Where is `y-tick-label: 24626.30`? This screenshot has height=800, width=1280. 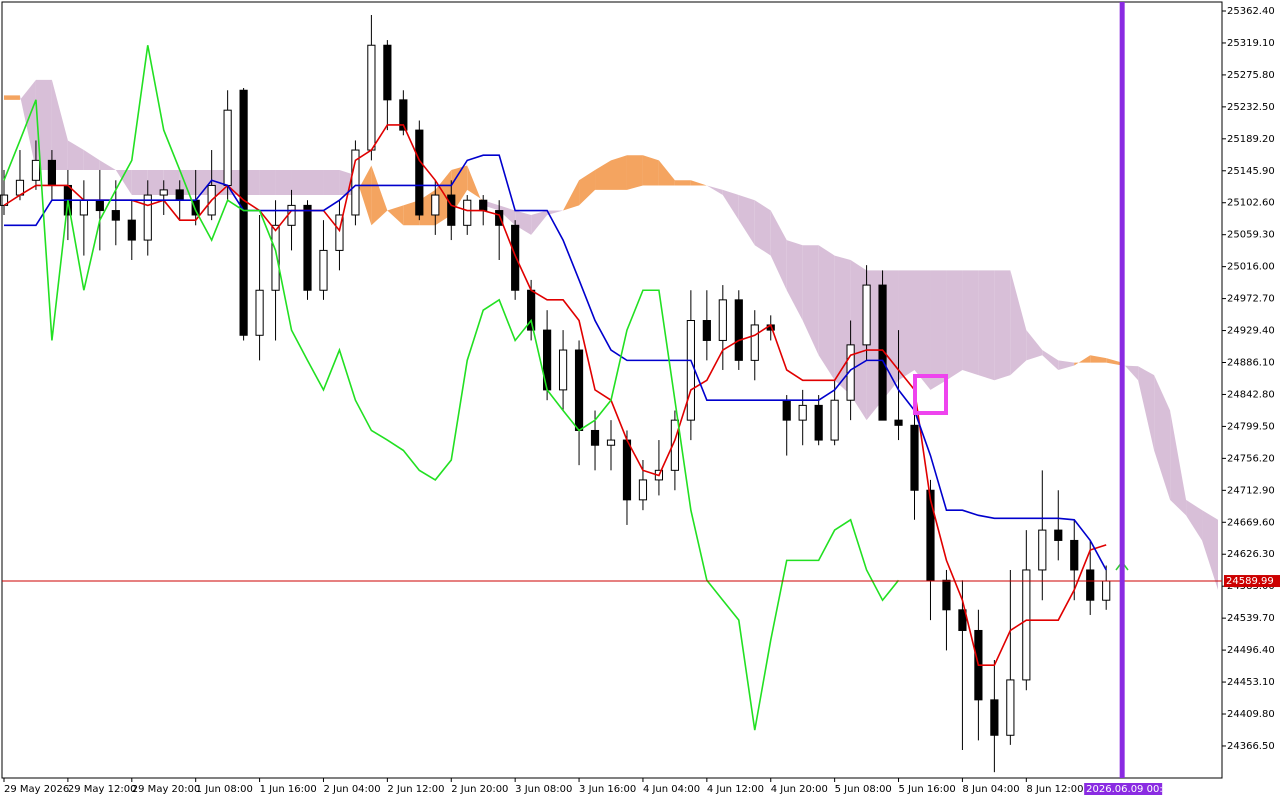
y-tick-label: 24626.30 is located at coordinates (1251, 554).